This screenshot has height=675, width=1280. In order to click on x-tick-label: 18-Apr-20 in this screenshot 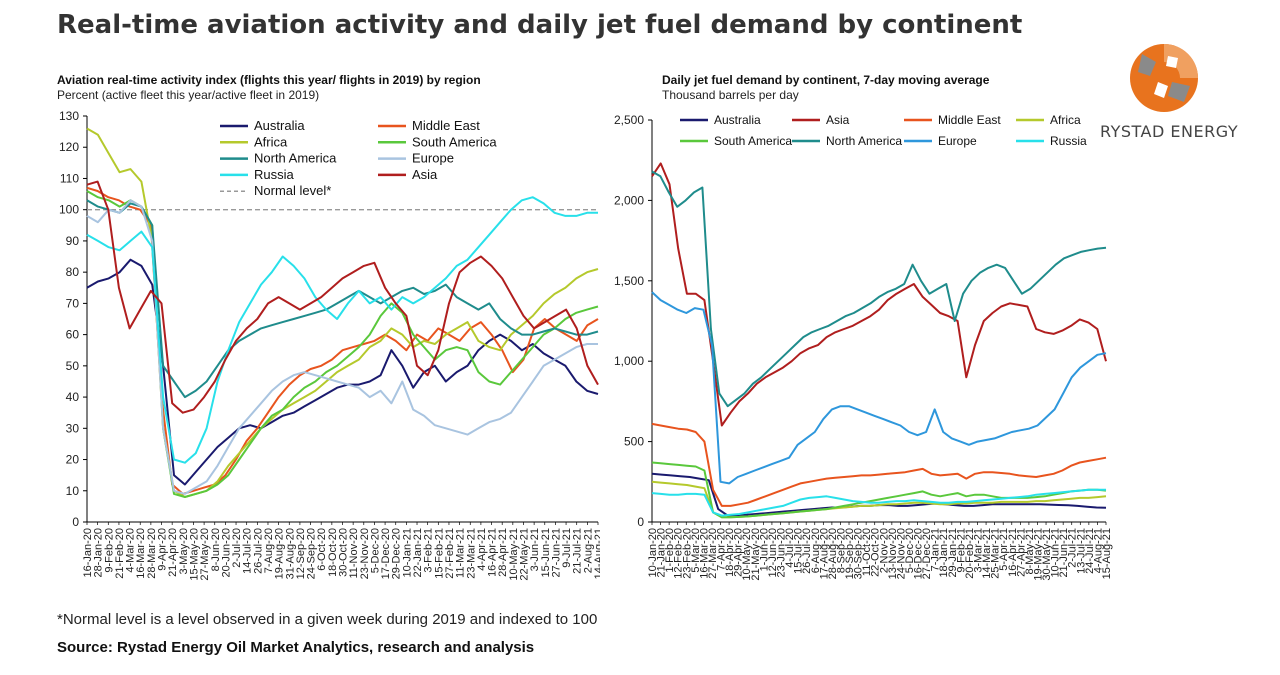, I will do `click(730, 552)`.